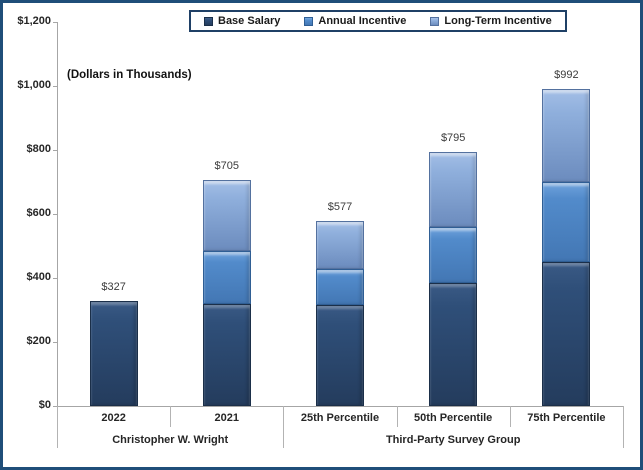 The image size is (643, 470). What do you see at coordinates (566, 418) in the screenshot?
I see `x-axis-category-label: 75th Percentile` at bounding box center [566, 418].